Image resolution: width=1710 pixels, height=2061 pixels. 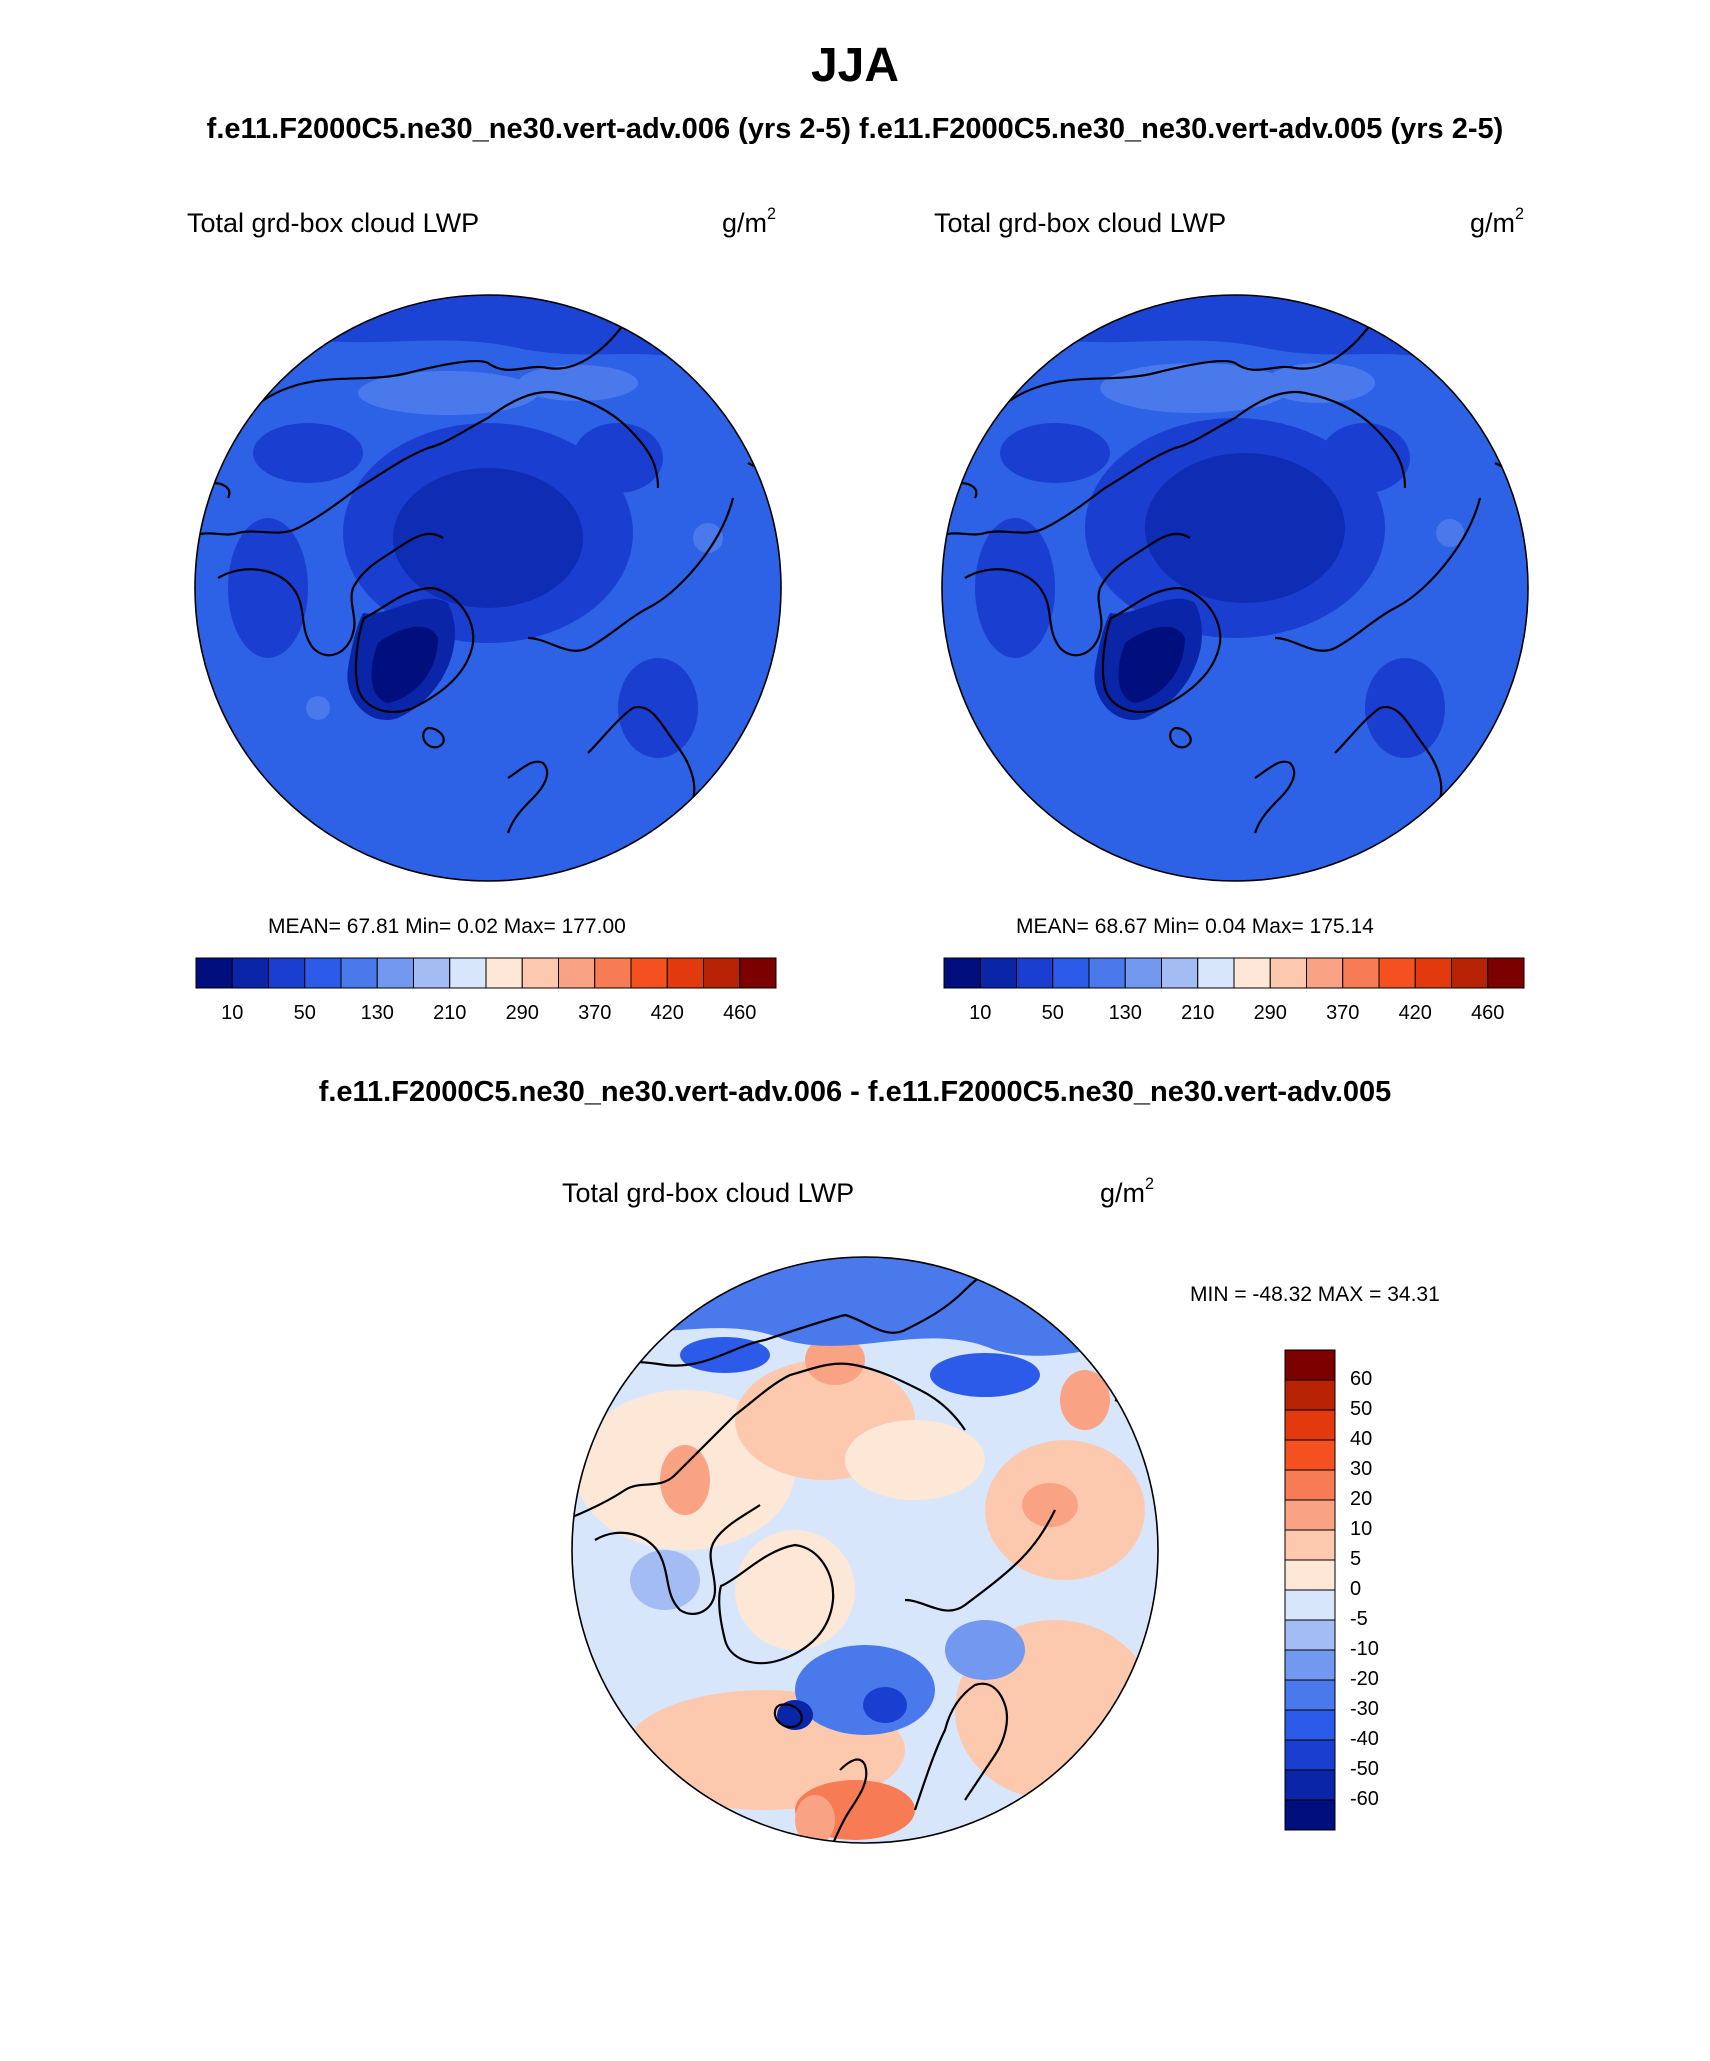 What do you see at coordinates (1364, 1679) in the screenshot?
I see `colorbar-tick-label: -20` at bounding box center [1364, 1679].